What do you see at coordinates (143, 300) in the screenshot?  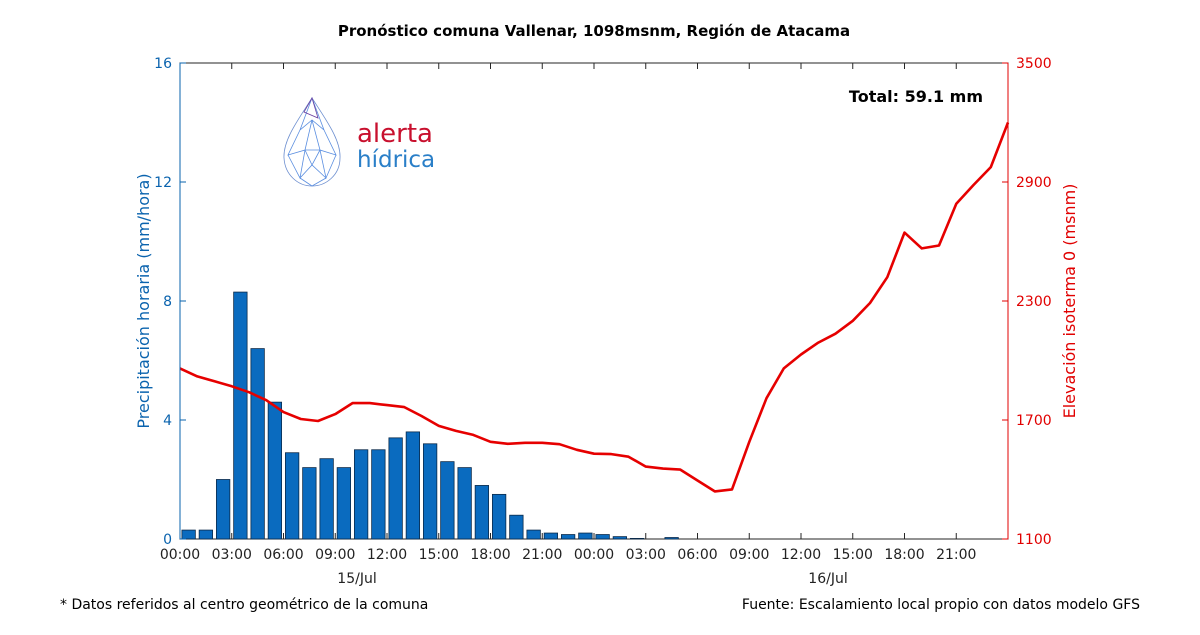 I see `y-axis-left-label: Precipitación horaria (mm/hora)` at bounding box center [143, 300].